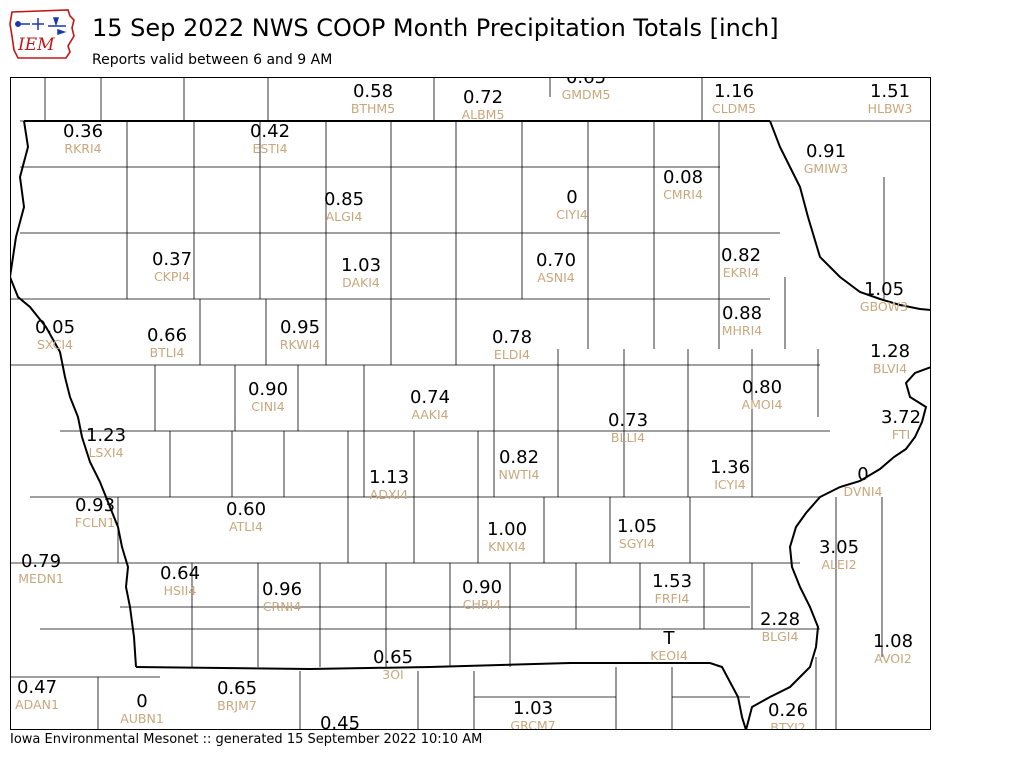 This screenshot has width=1024, height=768. I want to click on station-value: 0.66, so click(167, 335).